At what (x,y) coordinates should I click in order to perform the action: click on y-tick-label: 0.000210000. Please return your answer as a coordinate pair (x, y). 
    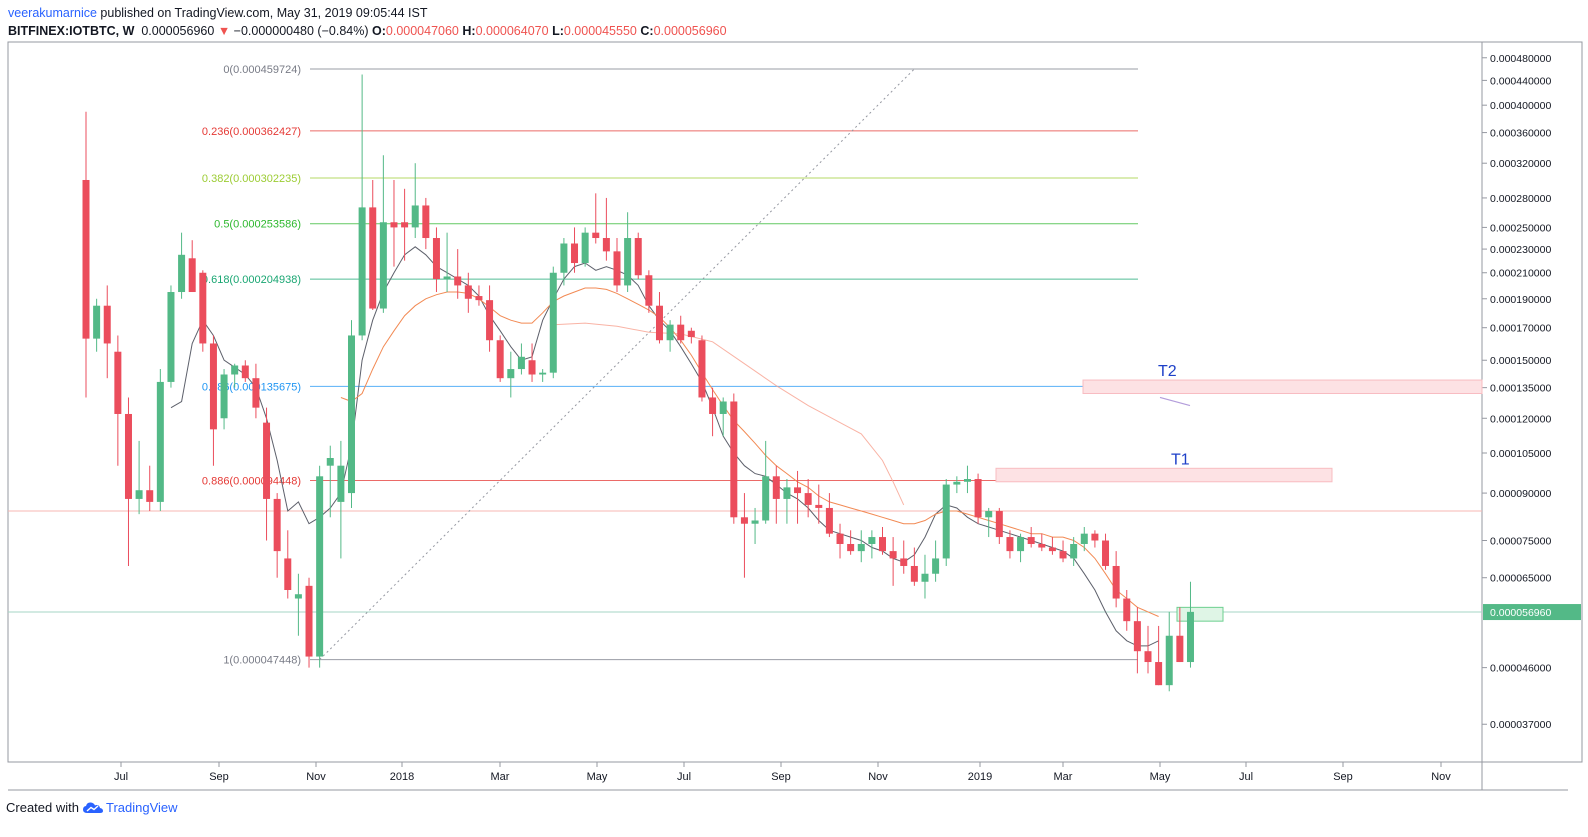
    Looking at the image, I should click on (1520, 274).